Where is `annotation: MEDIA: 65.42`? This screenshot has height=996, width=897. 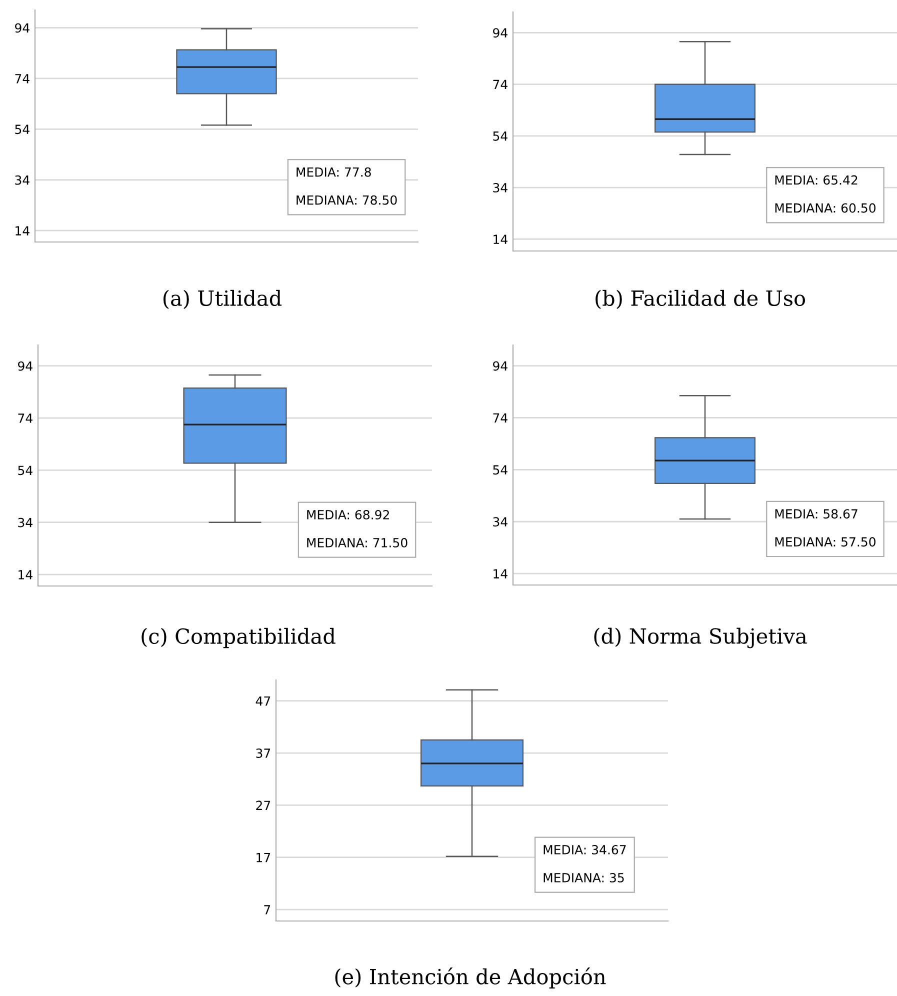 annotation: MEDIA: 65.42 is located at coordinates (816, 180).